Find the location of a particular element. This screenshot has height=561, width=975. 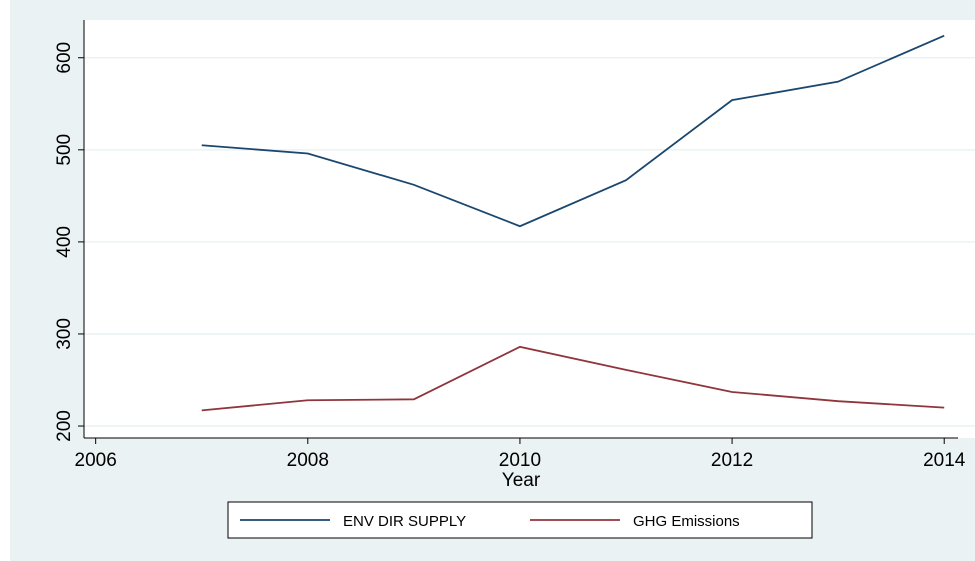

legend-label: GHG Emissions is located at coordinates (686, 521).